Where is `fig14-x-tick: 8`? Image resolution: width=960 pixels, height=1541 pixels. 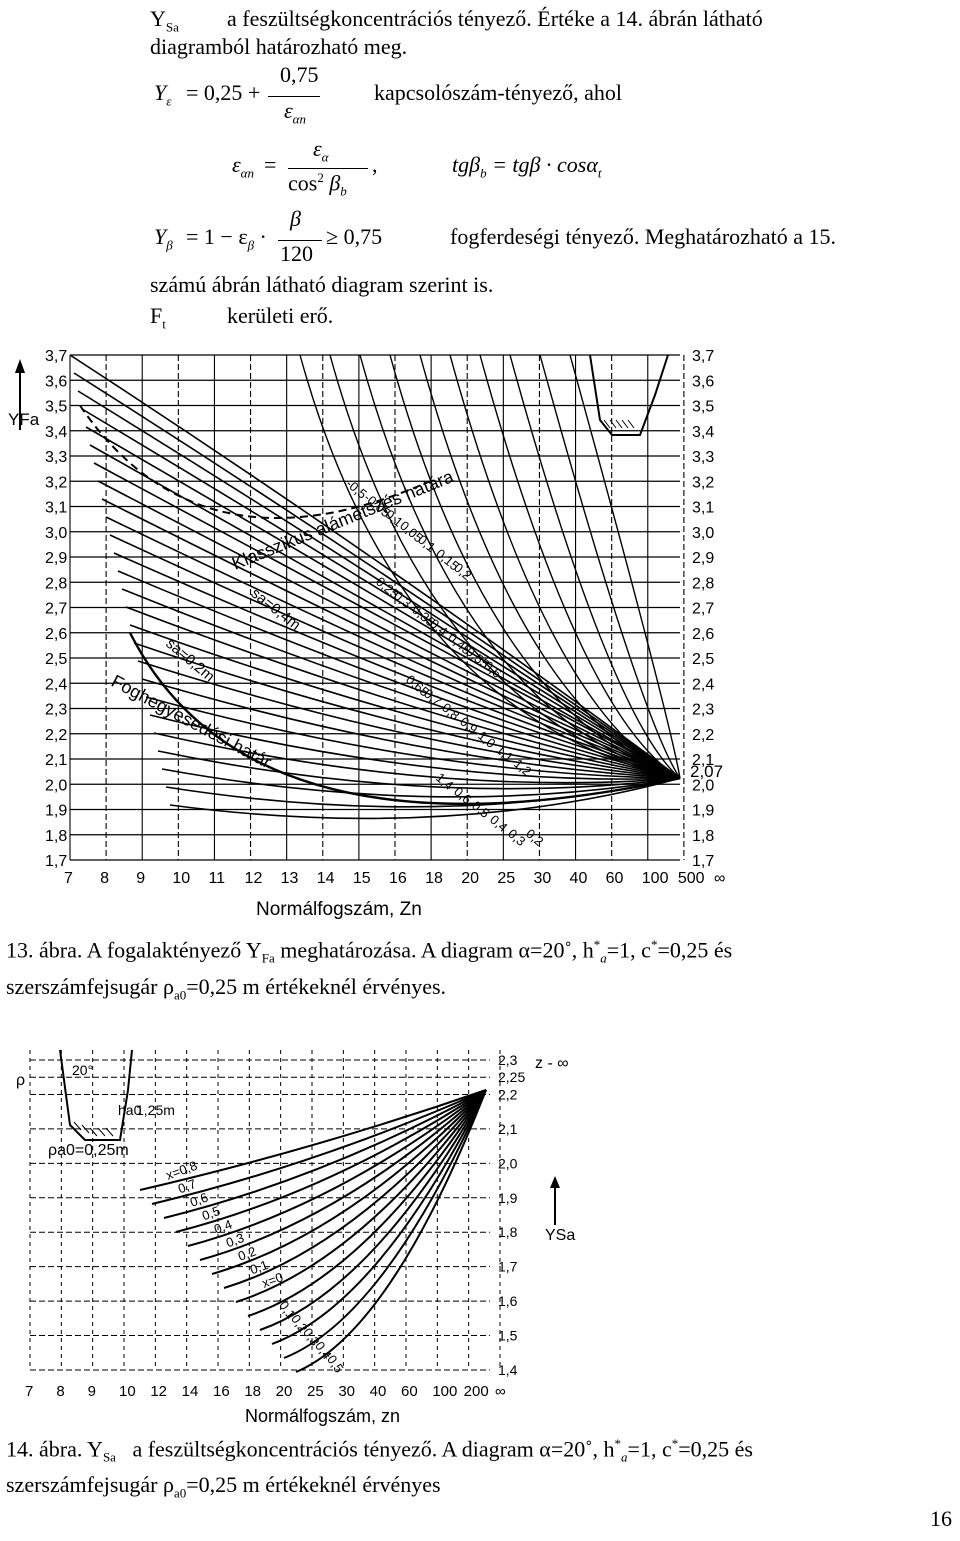
fig14-x-tick: 8 is located at coordinates (60, 1391).